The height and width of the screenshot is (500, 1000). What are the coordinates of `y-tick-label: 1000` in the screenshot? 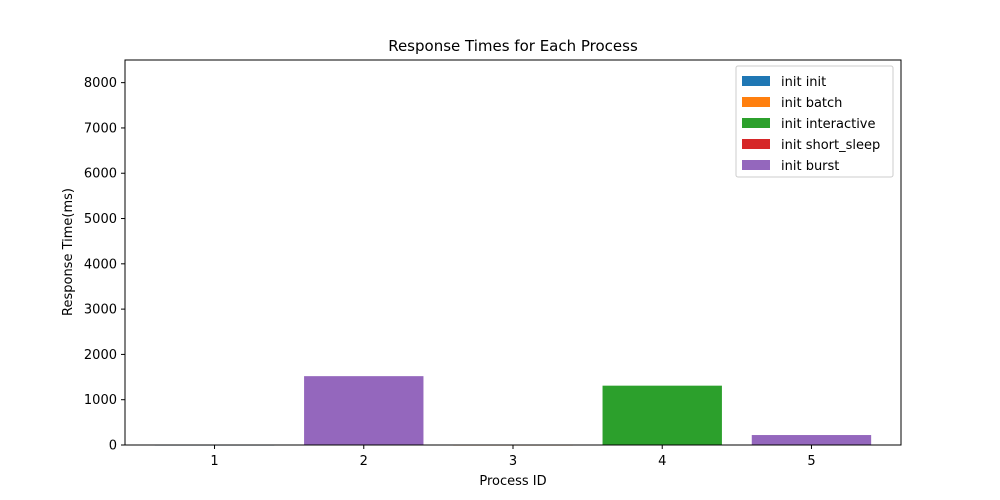 It's located at (100, 400).